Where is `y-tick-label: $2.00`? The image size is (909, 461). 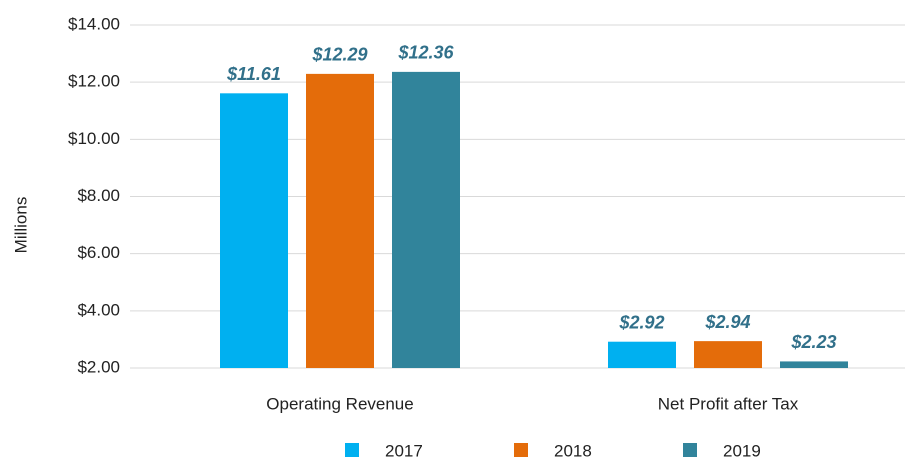
y-tick-label: $2.00 is located at coordinates (98, 366).